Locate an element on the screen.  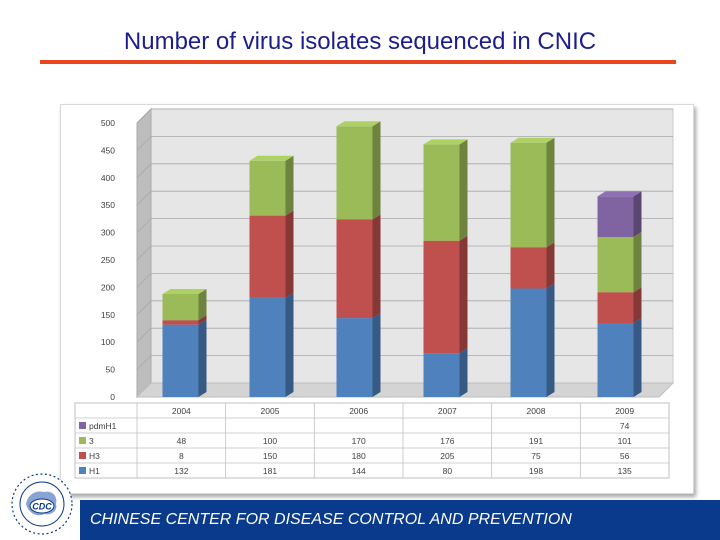
x-category-label: 2006 is located at coordinates (358, 411).